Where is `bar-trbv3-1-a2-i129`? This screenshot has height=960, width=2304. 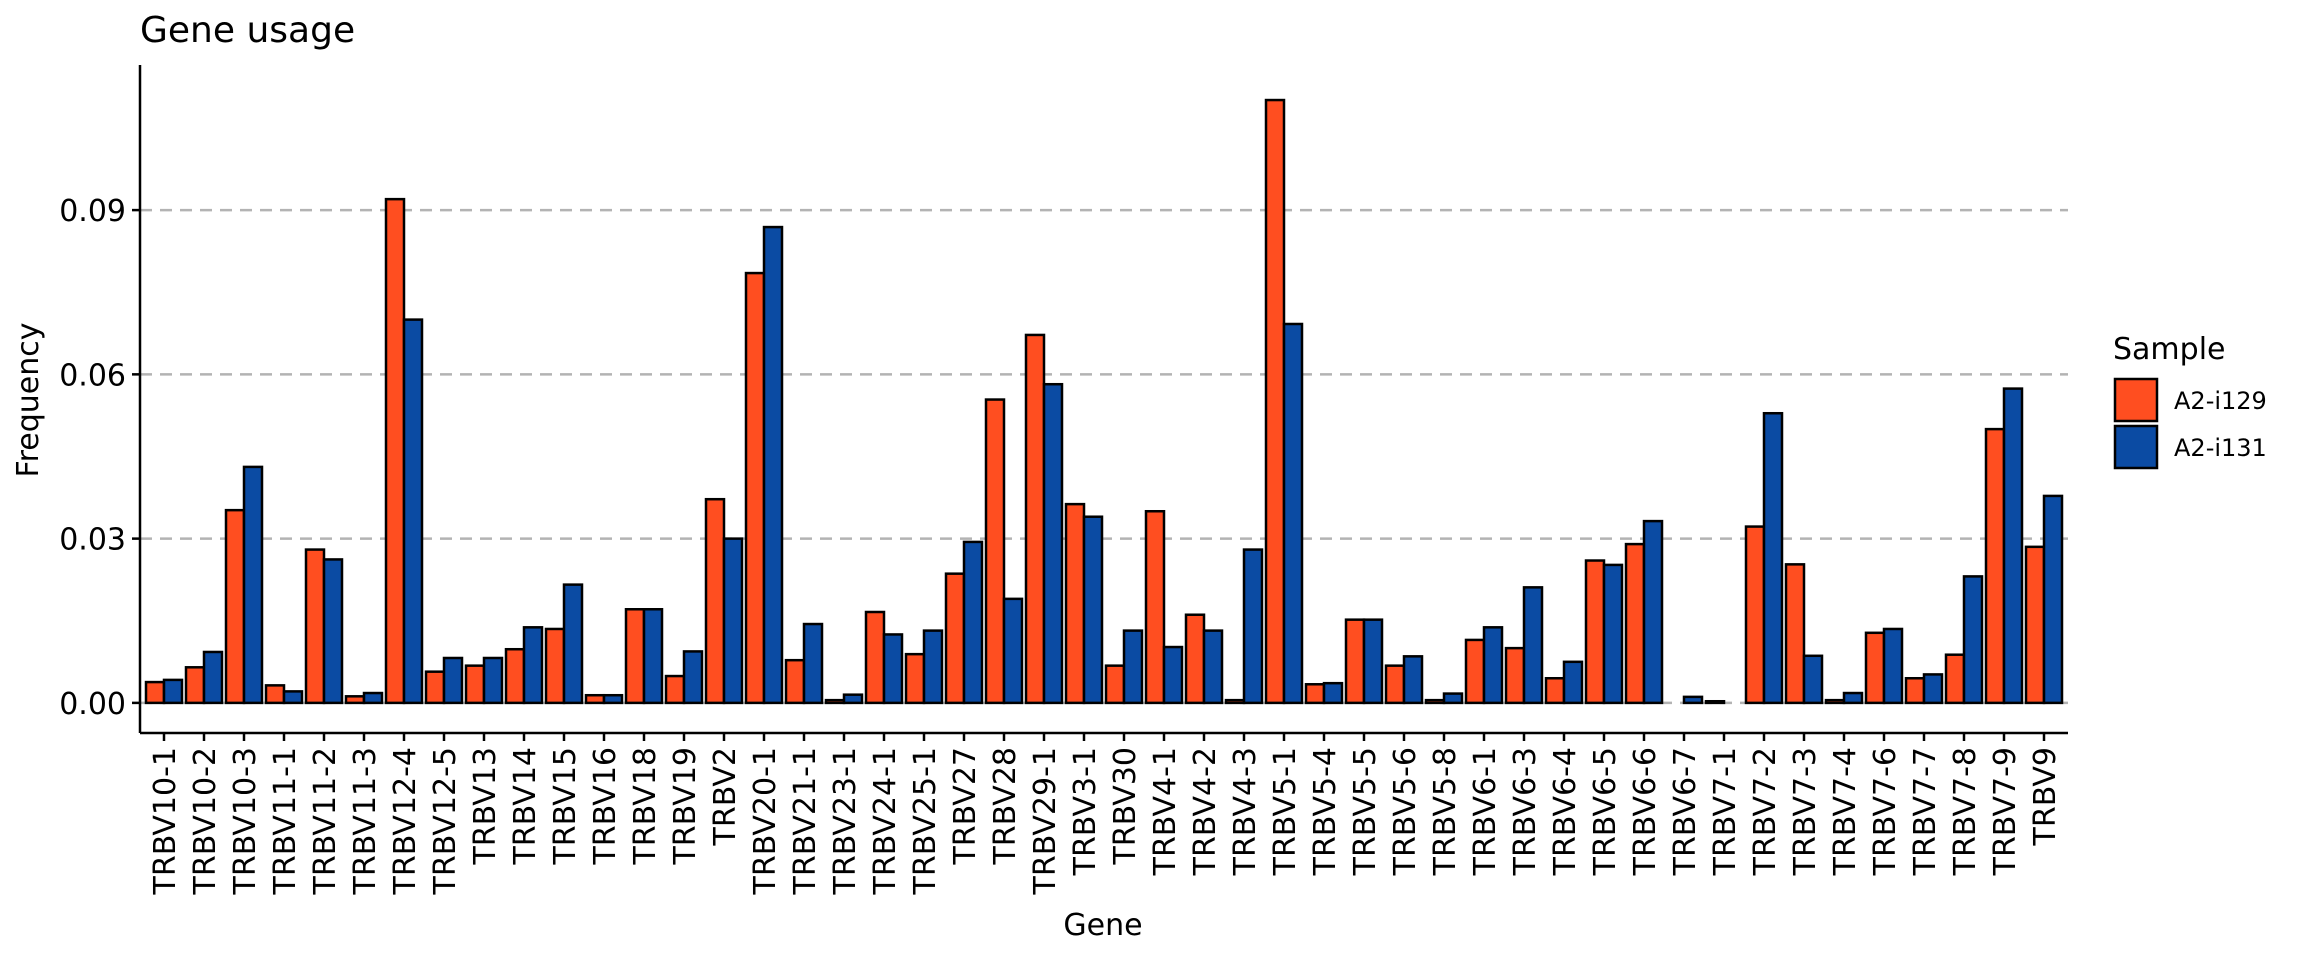 bar-trbv3-1-a2-i129 is located at coordinates (1075, 603).